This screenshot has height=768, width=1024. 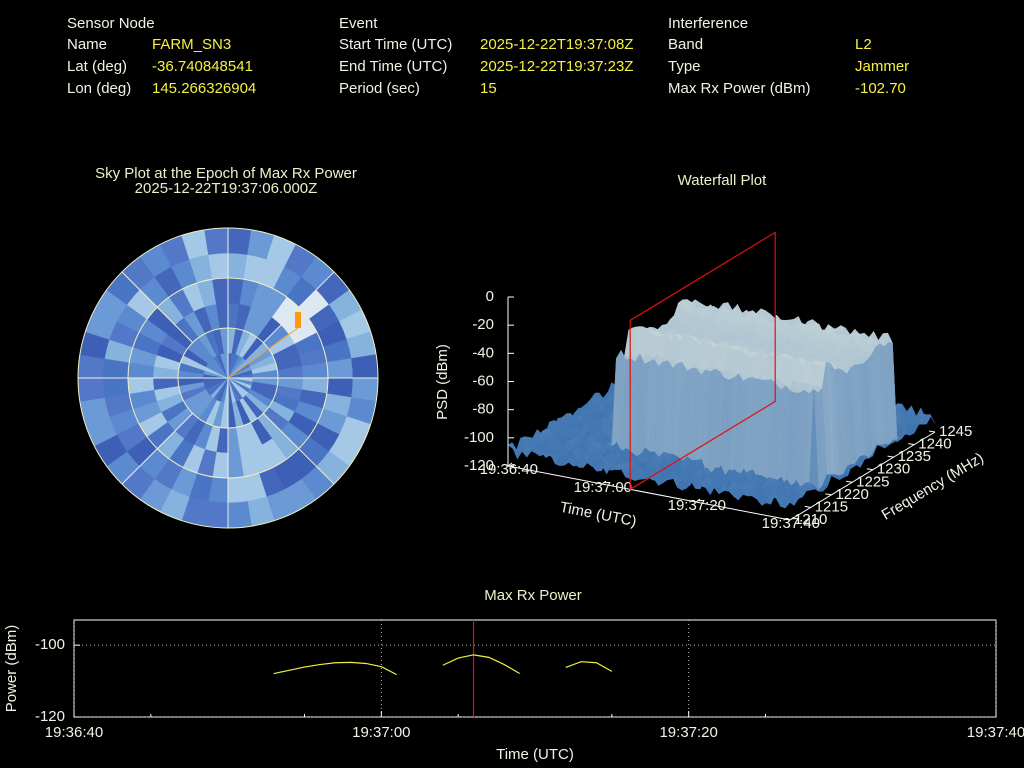 What do you see at coordinates (111, 23) in the screenshot?
I see `section-title: Sensor Node` at bounding box center [111, 23].